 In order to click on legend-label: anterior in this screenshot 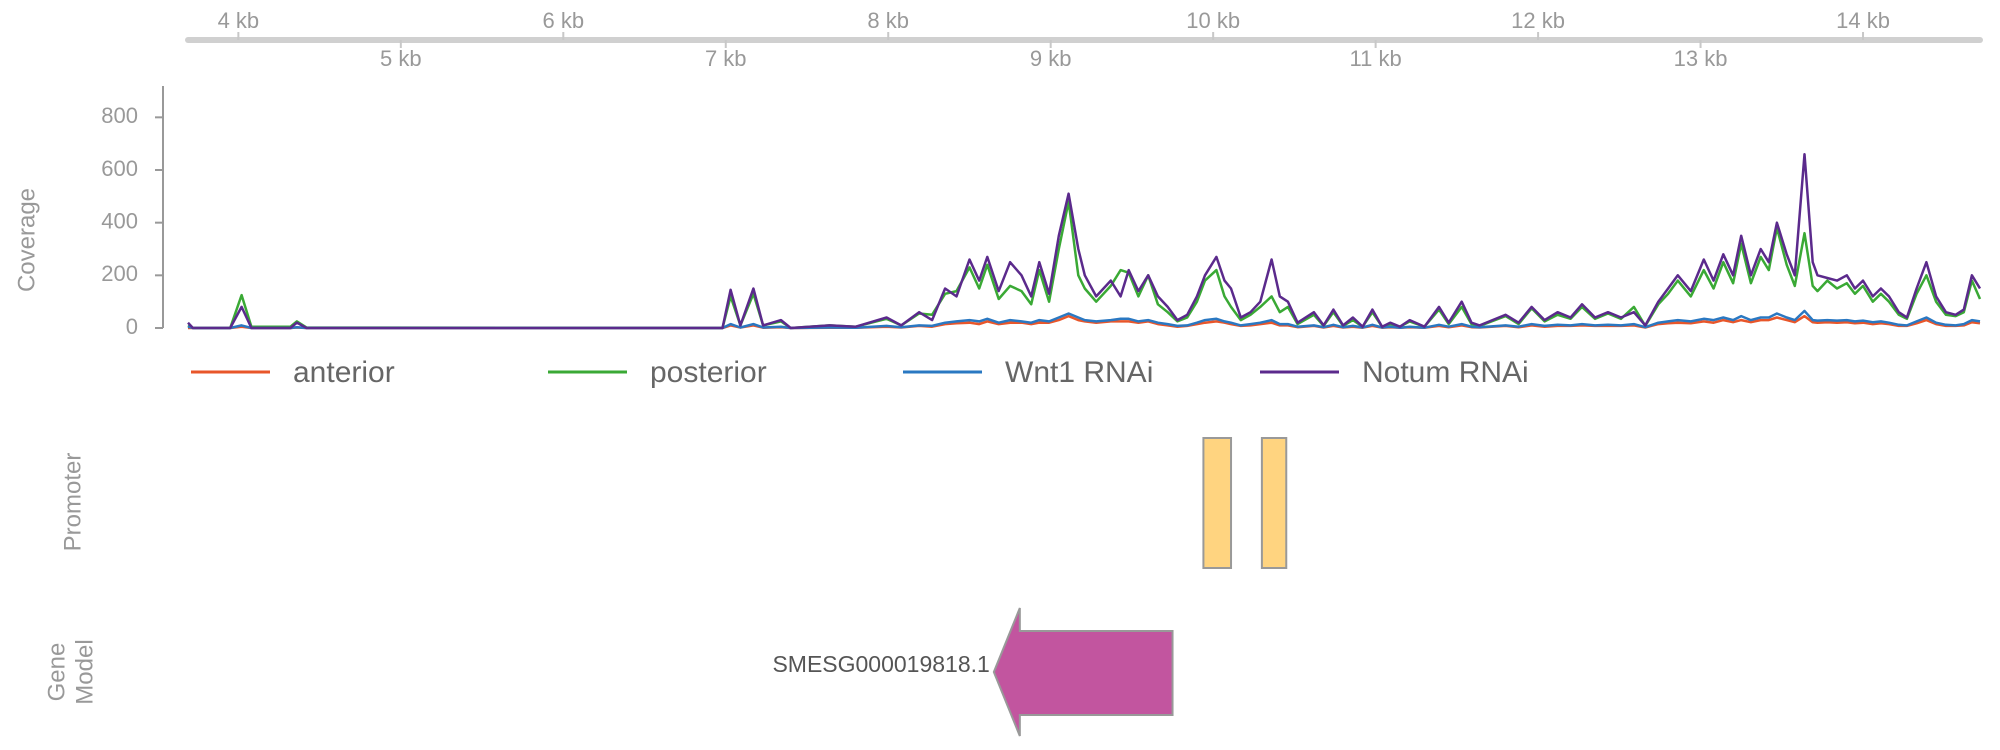, I will do `click(344, 372)`.